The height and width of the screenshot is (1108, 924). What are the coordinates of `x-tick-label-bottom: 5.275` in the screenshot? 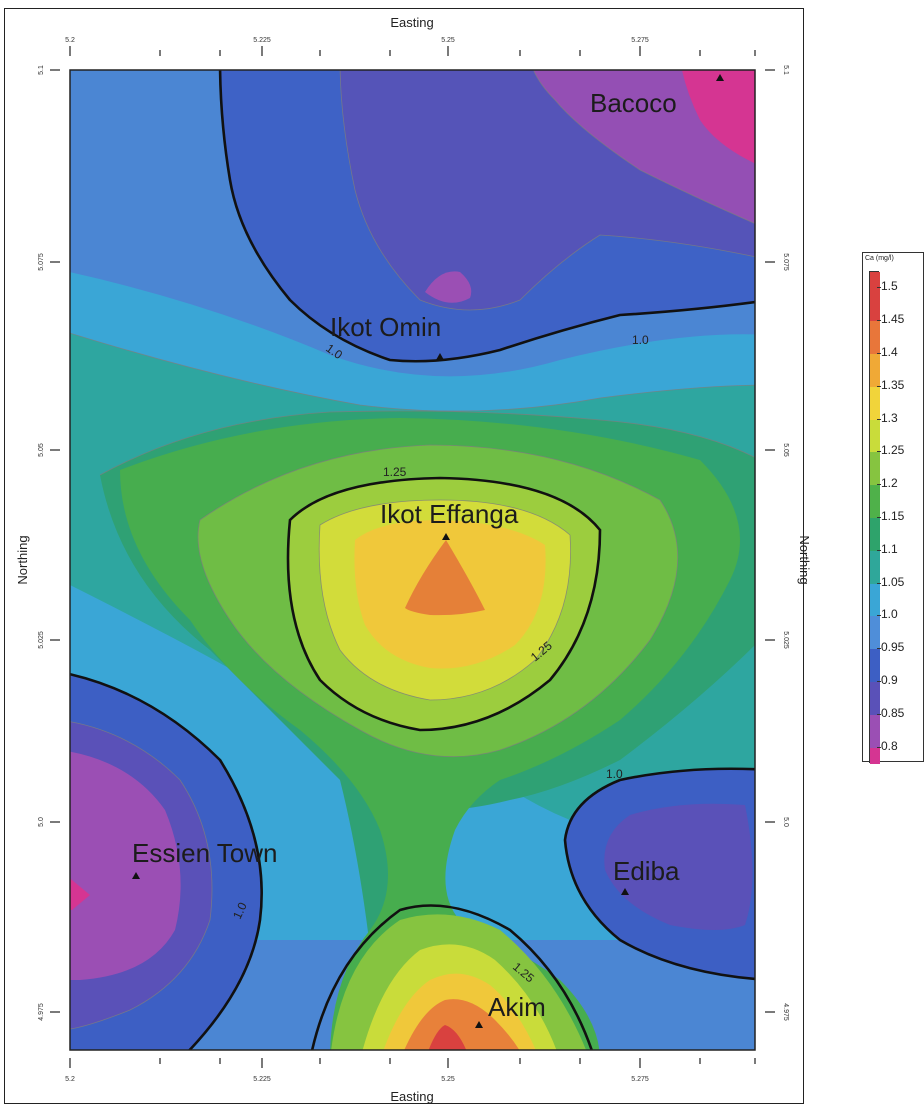 It's located at (640, 1079).